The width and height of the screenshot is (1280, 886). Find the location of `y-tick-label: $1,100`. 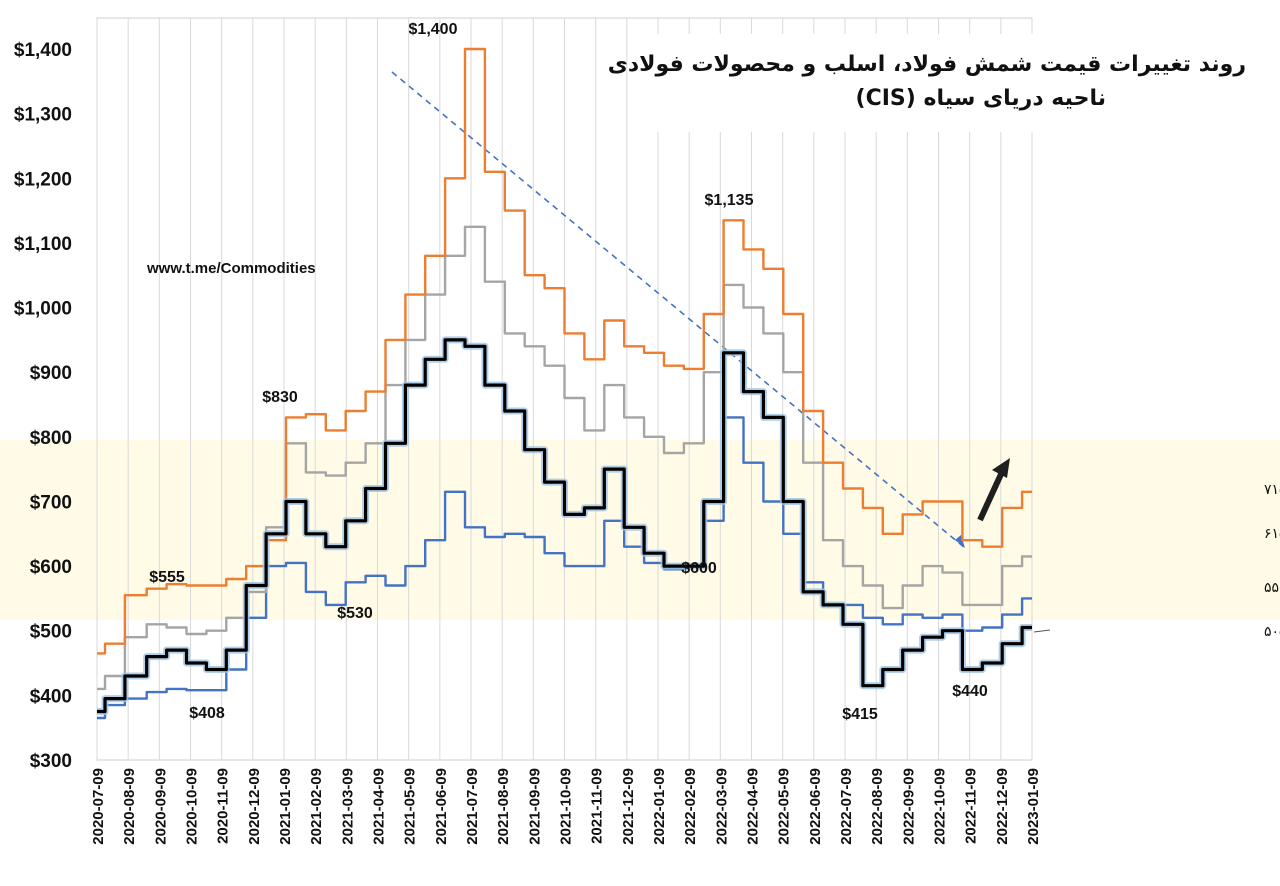

y-tick-label: $1,100 is located at coordinates (43, 244).